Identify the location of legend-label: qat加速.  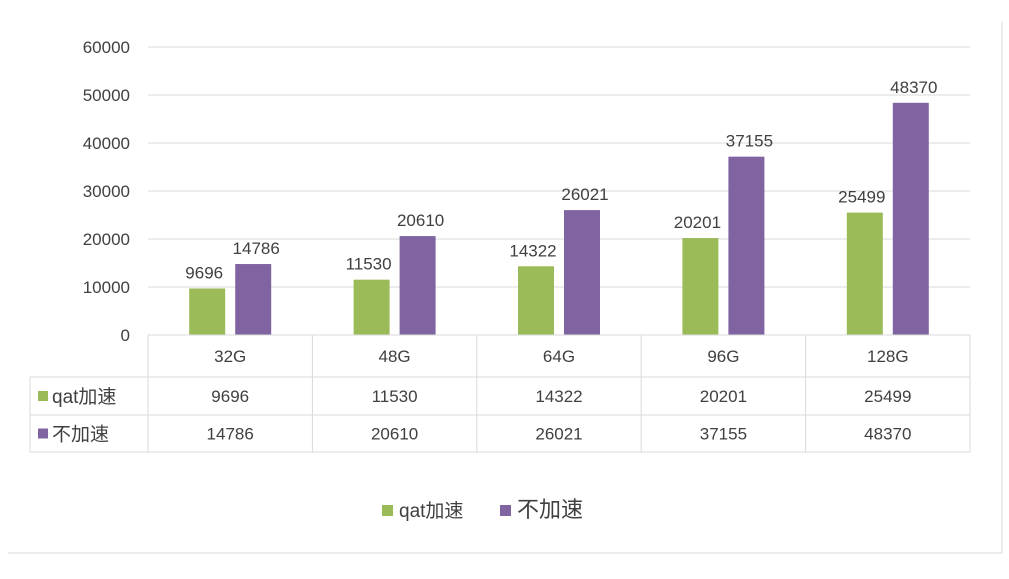
(431, 511).